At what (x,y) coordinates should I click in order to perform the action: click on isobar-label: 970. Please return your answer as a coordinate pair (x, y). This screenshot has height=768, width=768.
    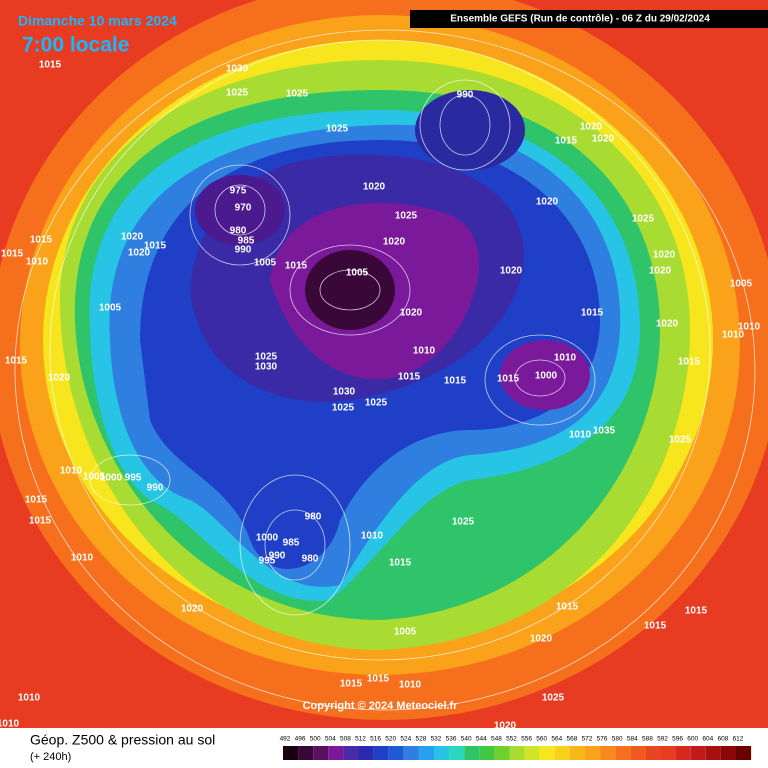
    Looking at the image, I should click on (243, 208).